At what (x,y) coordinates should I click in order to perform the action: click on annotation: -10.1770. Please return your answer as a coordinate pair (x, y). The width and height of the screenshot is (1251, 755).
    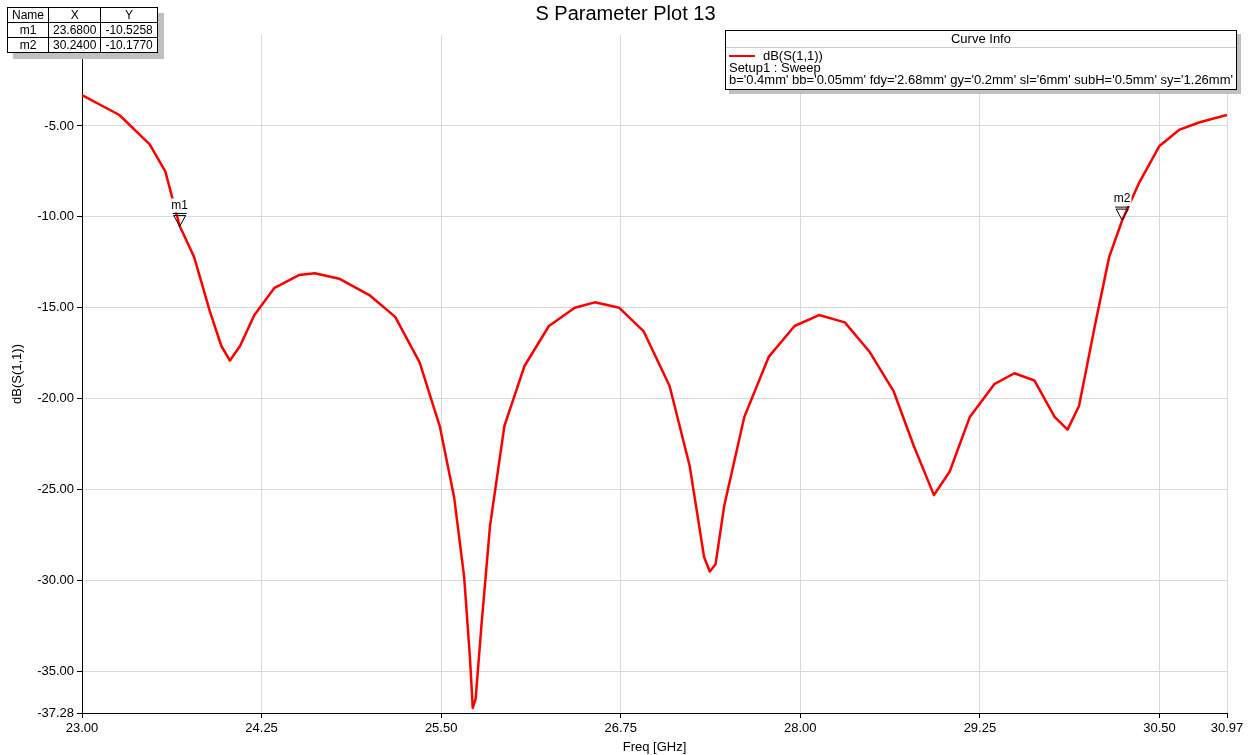
    Looking at the image, I should click on (129, 45).